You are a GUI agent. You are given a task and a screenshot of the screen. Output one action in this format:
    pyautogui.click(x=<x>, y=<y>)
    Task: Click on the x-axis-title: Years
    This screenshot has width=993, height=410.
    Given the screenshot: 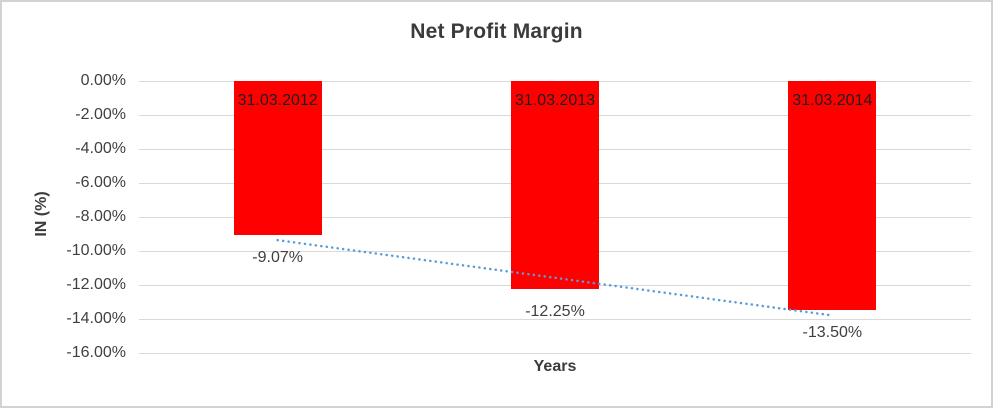 What is the action you would take?
    pyautogui.click(x=555, y=366)
    